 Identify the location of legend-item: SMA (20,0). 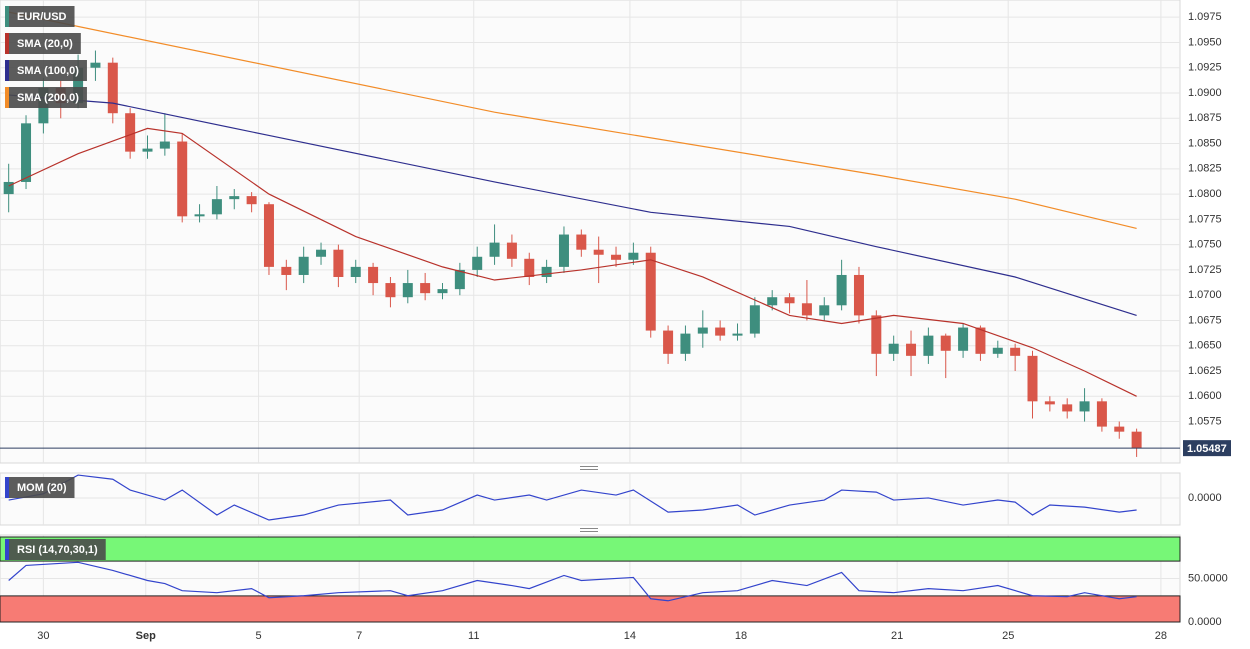
(43, 43).